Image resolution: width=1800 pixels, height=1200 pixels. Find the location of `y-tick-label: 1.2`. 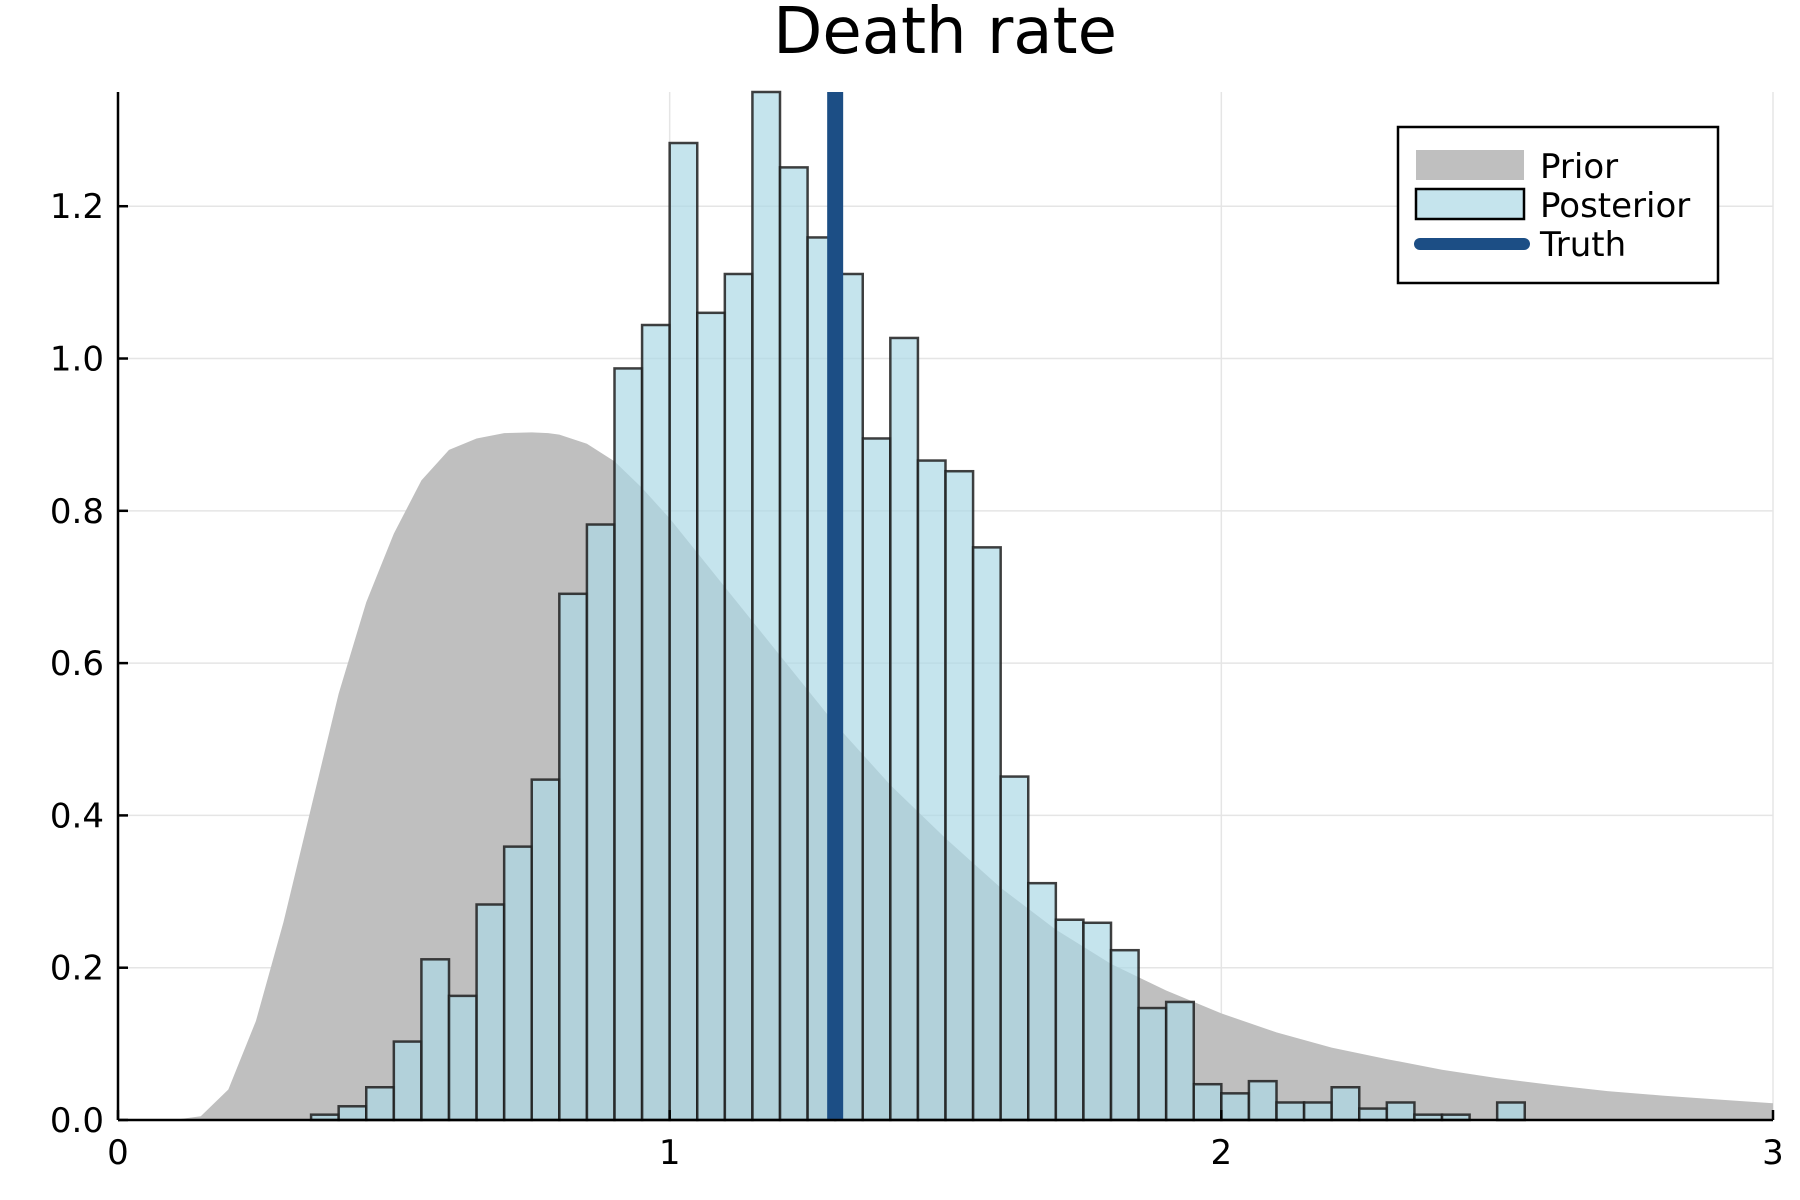

y-tick-label: 1.2 is located at coordinates (77, 207).